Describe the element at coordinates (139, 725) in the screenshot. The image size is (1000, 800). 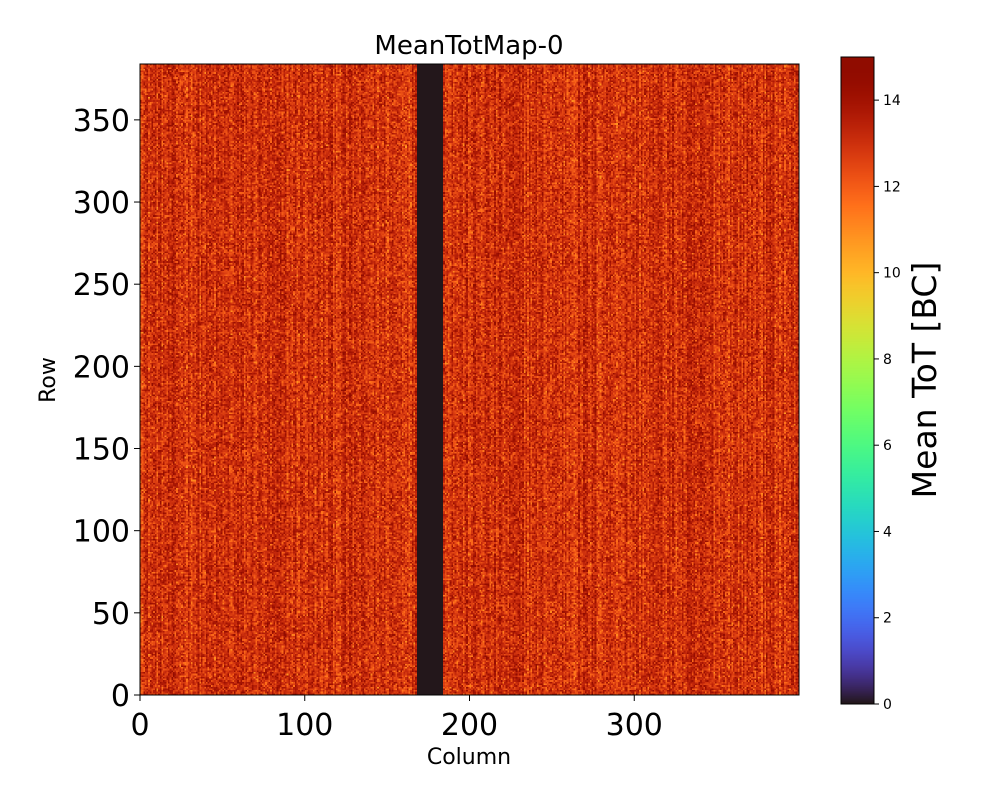
I see `x-tick-label: 0` at that location.